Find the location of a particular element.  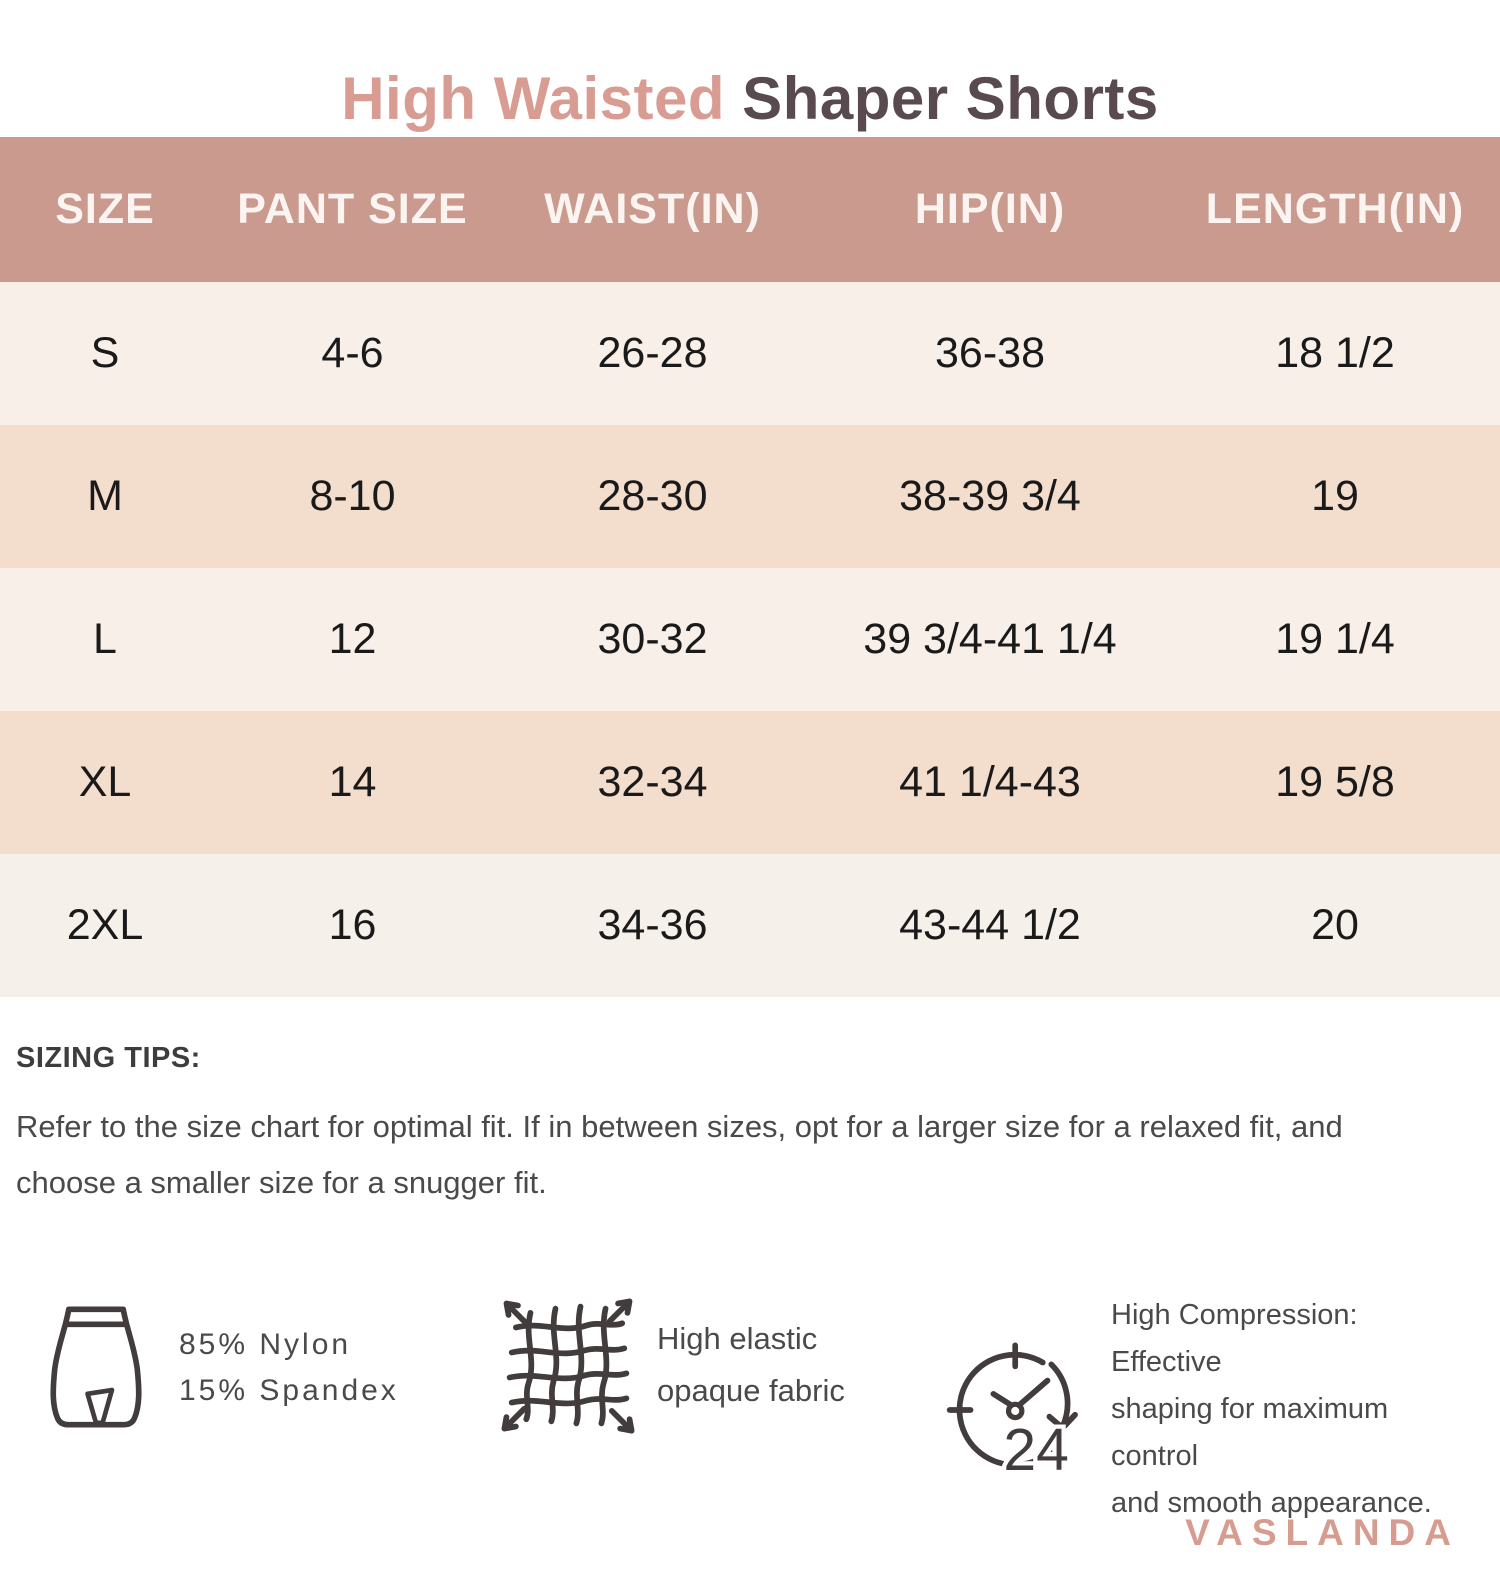

column-header-waist: WAIST(IN) is located at coordinates (652, 209).